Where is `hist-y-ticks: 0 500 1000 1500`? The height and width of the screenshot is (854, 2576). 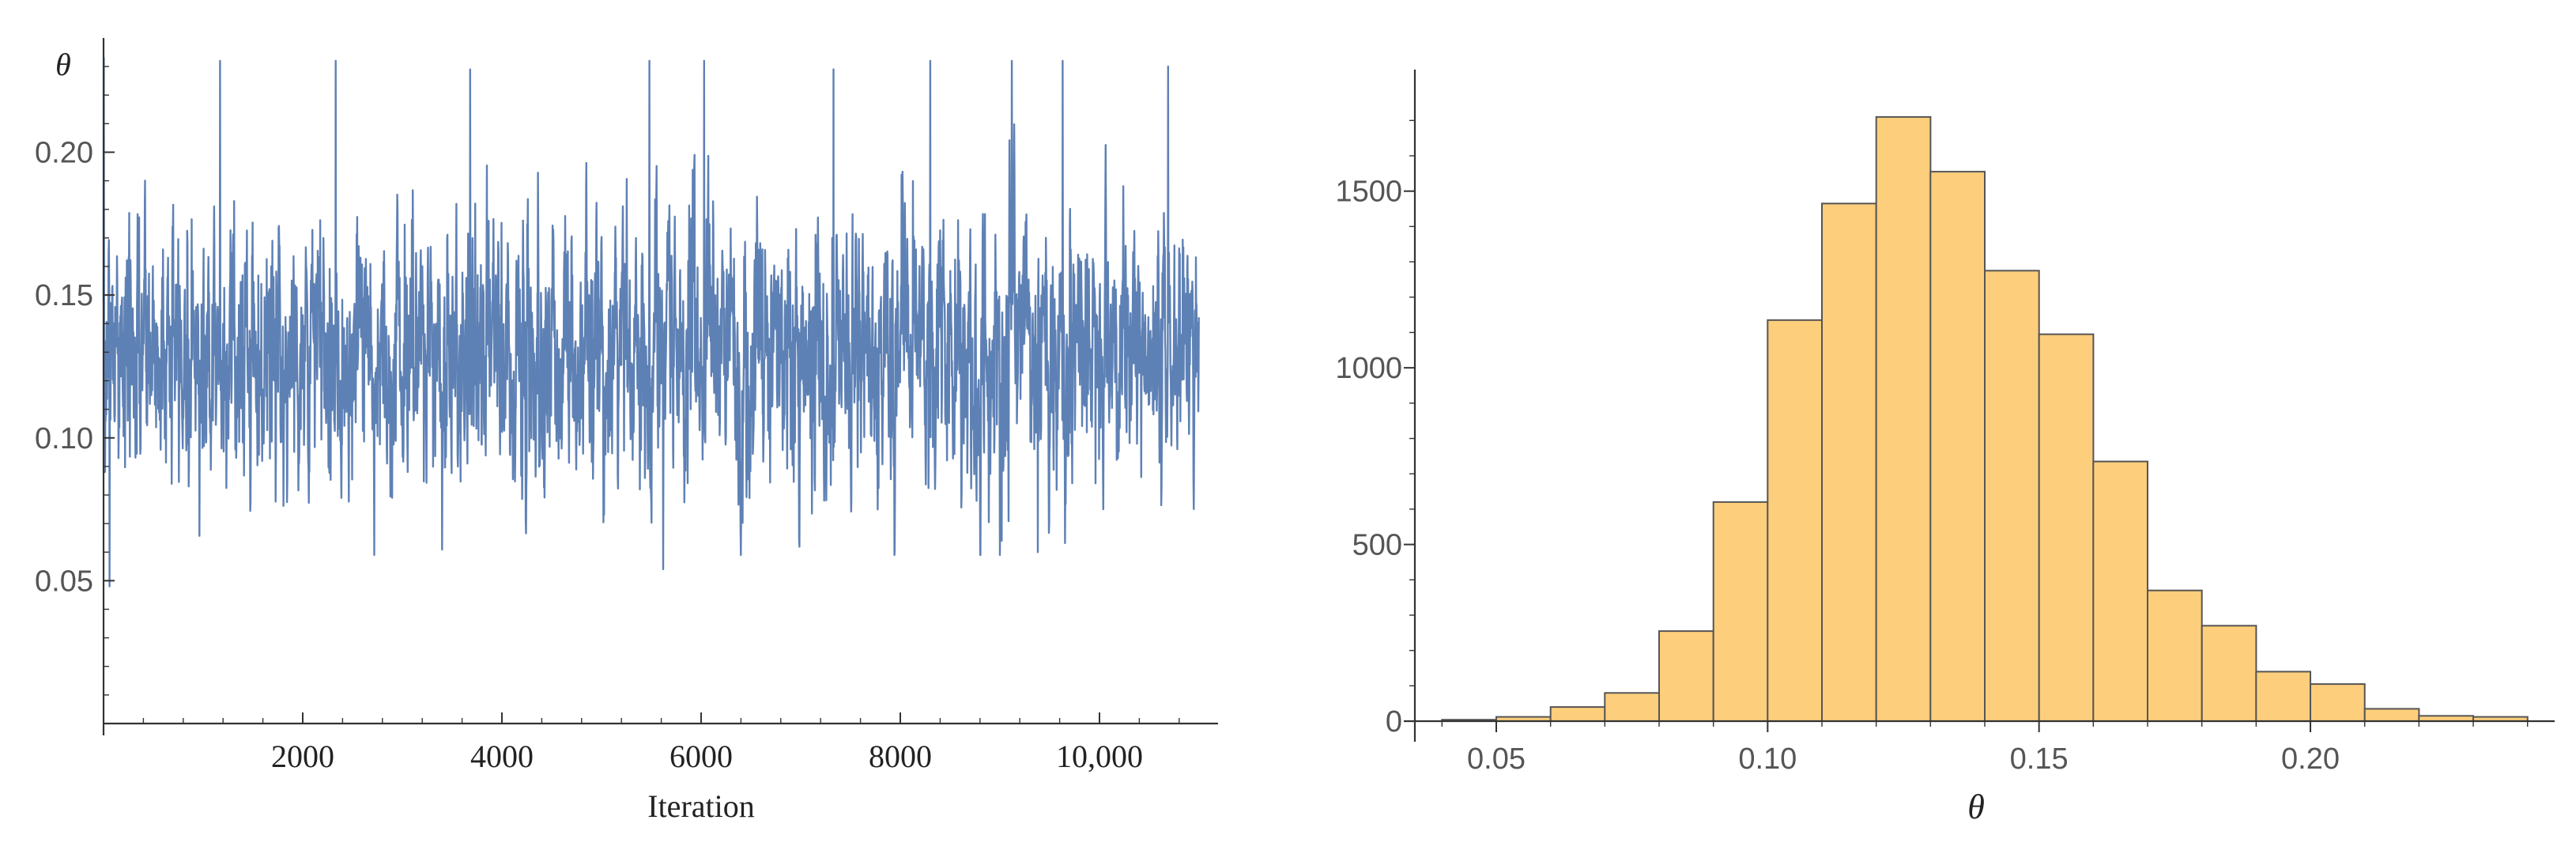
hist-y-ticks: 0 500 1000 1500 is located at coordinates (1375, 429).